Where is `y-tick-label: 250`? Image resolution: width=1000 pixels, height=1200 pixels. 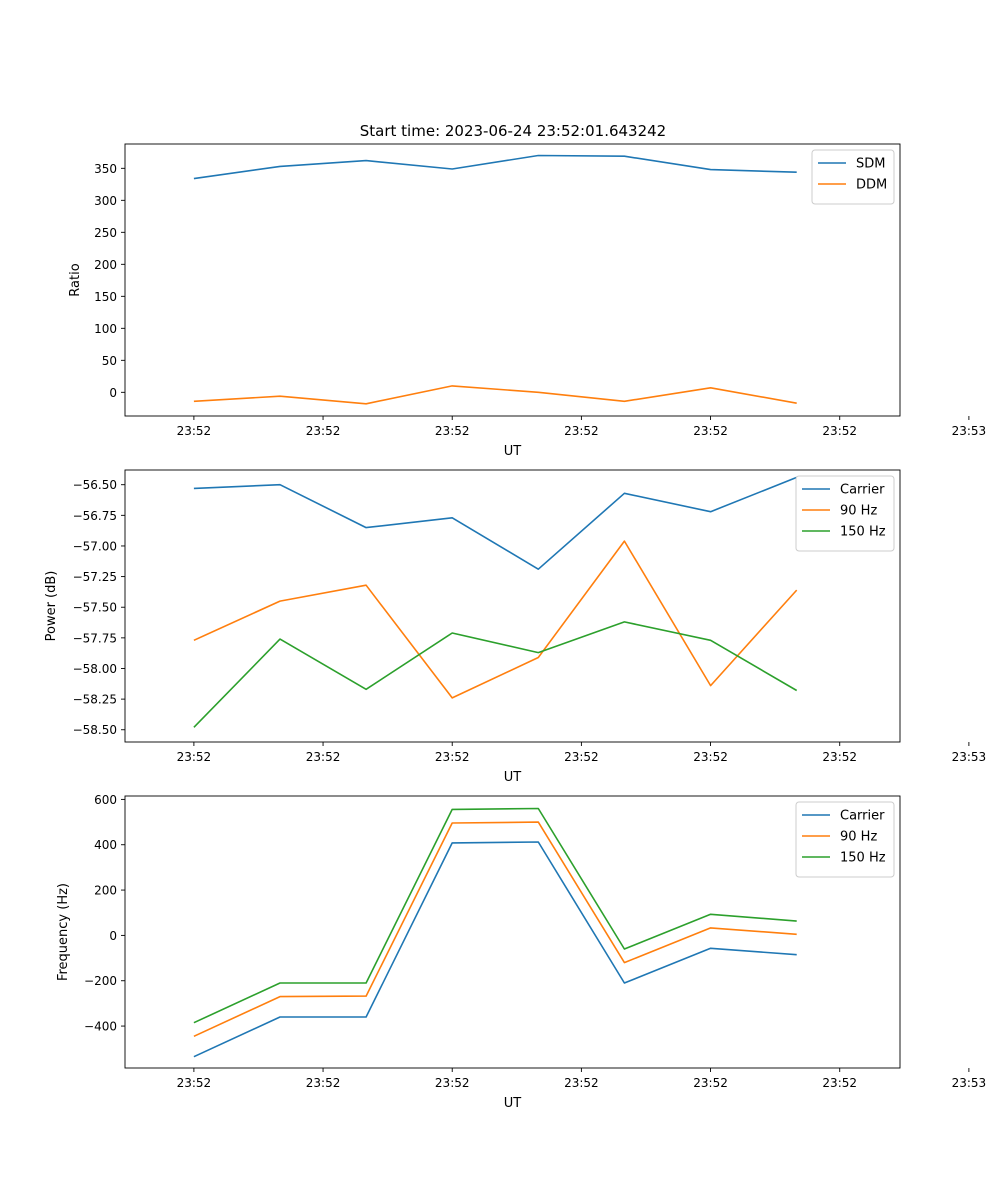 y-tick-label: 250 is located at coordinates (105, 233).